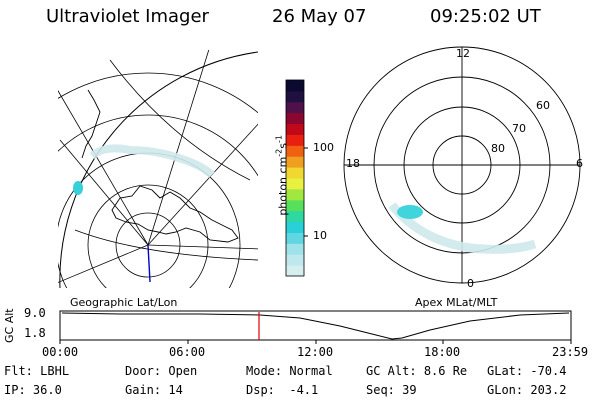 Image resolution: width=600 pixels, height=400 pixels. What do you see at coordinates (282, 175) in the screenshot?
I see `colorbar-label: photon cm-2s-1` at bounding box center [282, 175].